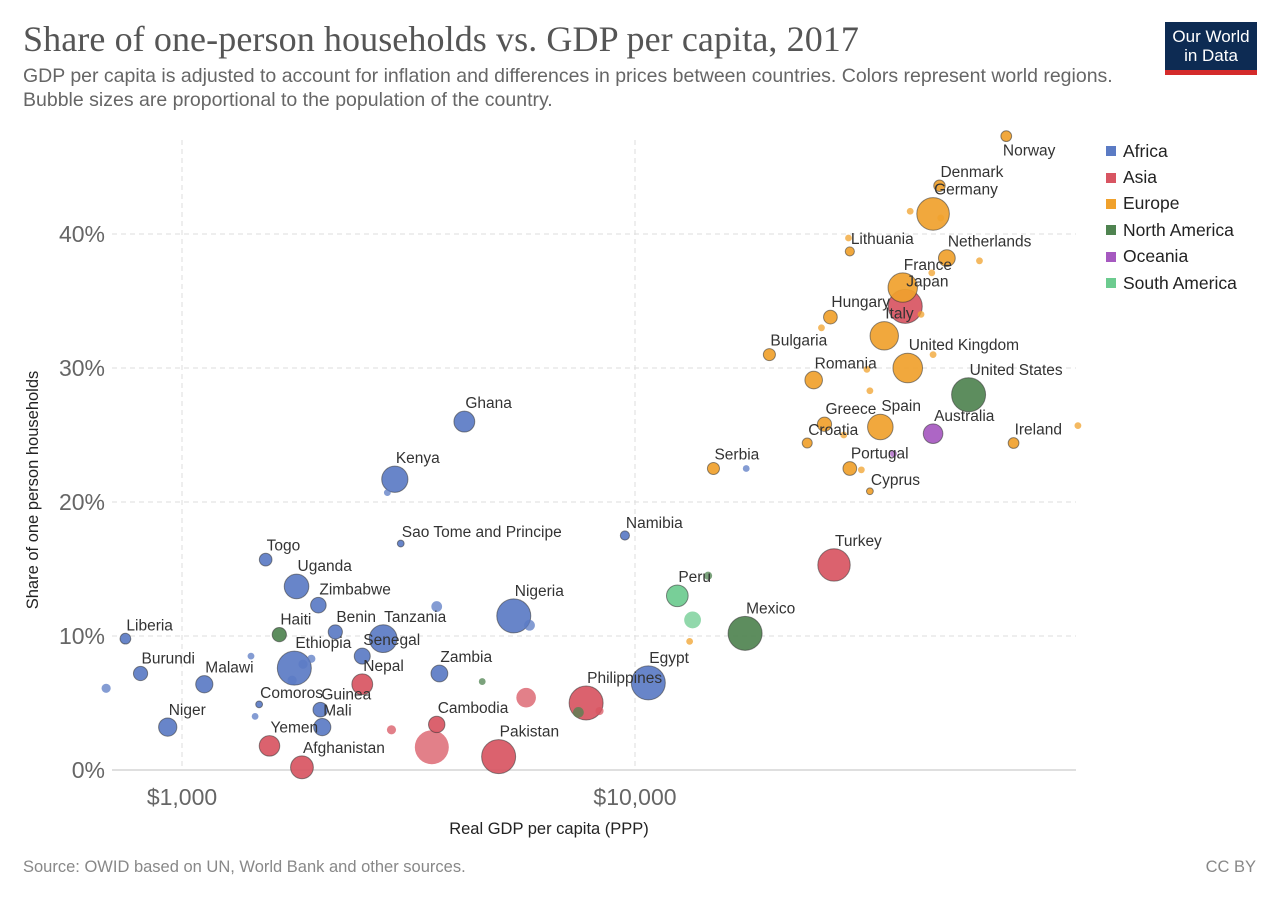 The height and width of the screenshot is (903, 1280). Describe the element at coordinates (849, 251) in the screenshot. I see `bubble-lithuania` at that location.